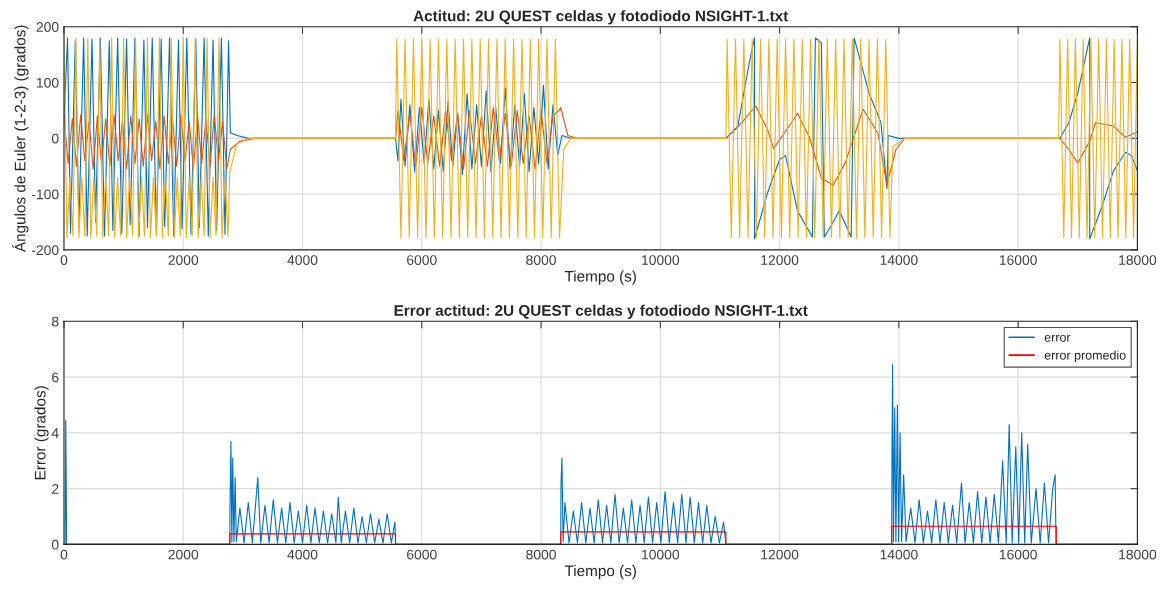 The image size is (1163, 595). I want to click on y-axis-title: Error (grados), so click(41, 433).